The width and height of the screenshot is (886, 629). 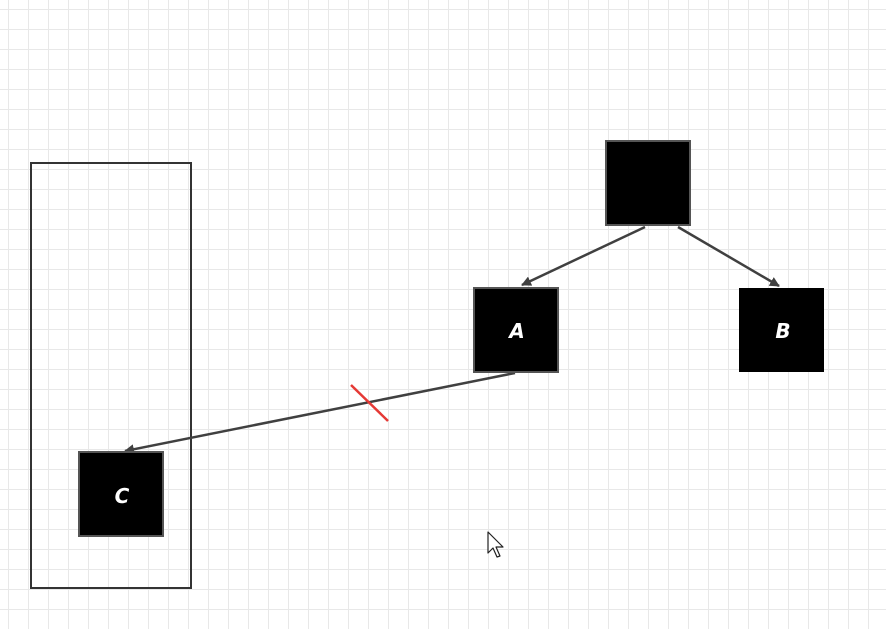 What do you see at coordinates (369, 403) in the screenshot?
I see `cut-mark` at bounding box center [369, 403].